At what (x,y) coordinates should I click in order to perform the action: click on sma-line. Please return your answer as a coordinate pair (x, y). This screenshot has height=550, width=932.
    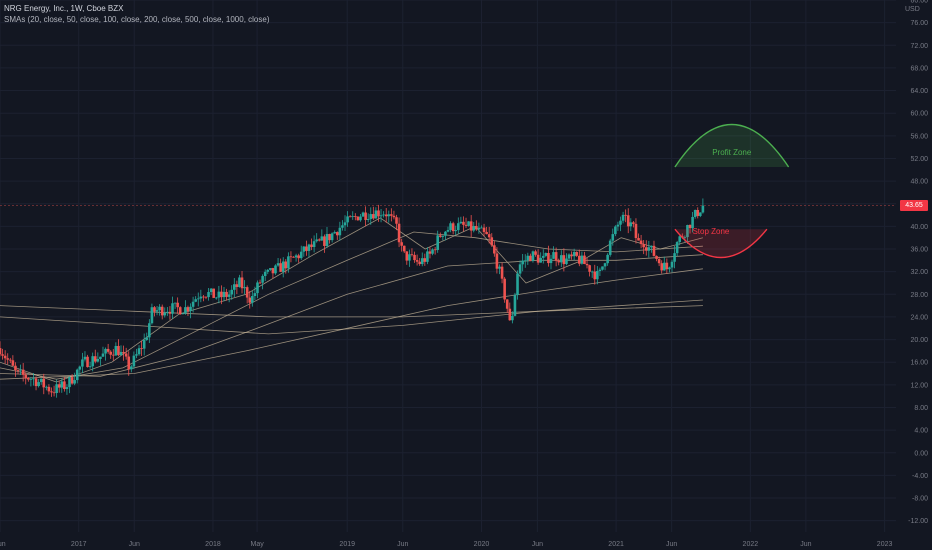
    Looking at the image, I should click on (351, 317).